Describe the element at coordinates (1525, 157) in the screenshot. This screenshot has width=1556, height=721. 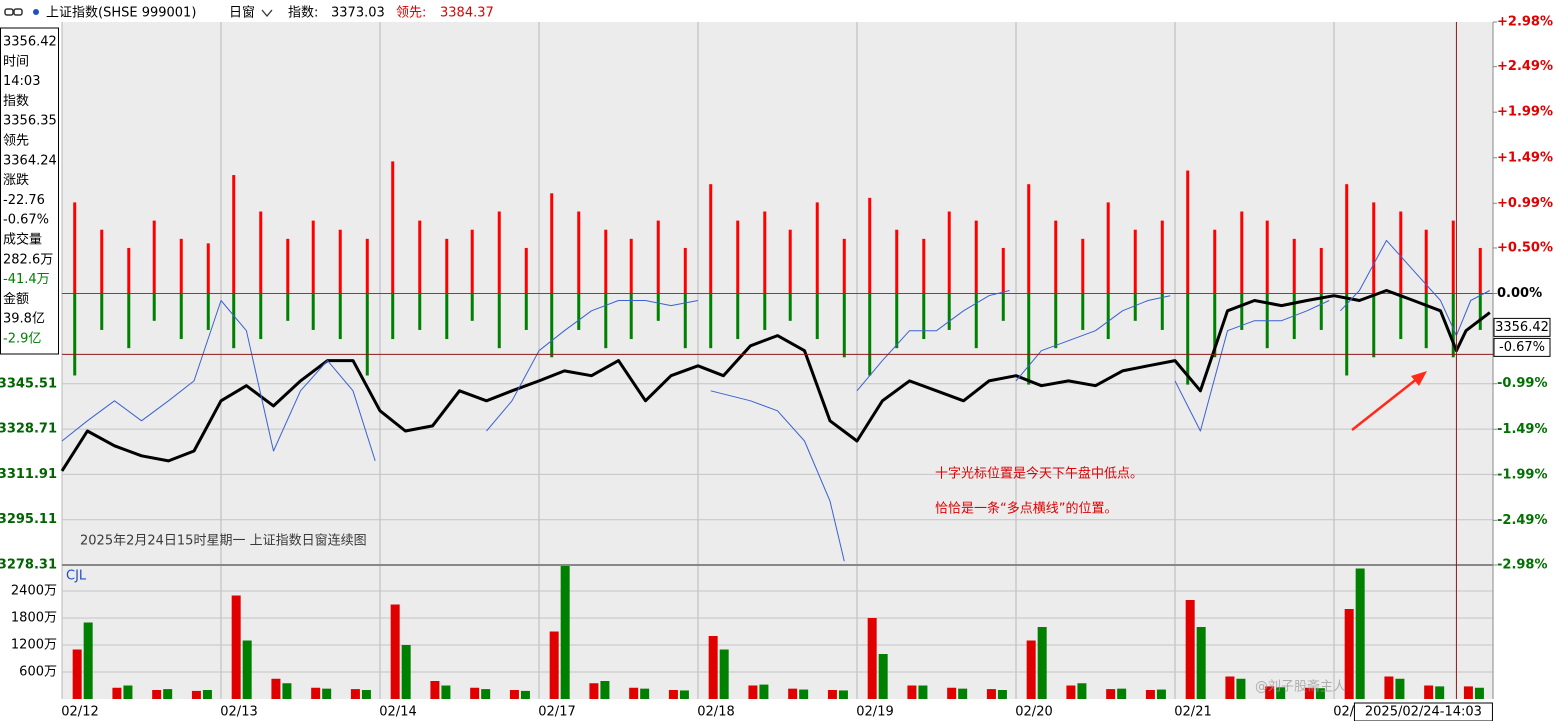
I see `y2-tick-label: +1.49%` at that location.